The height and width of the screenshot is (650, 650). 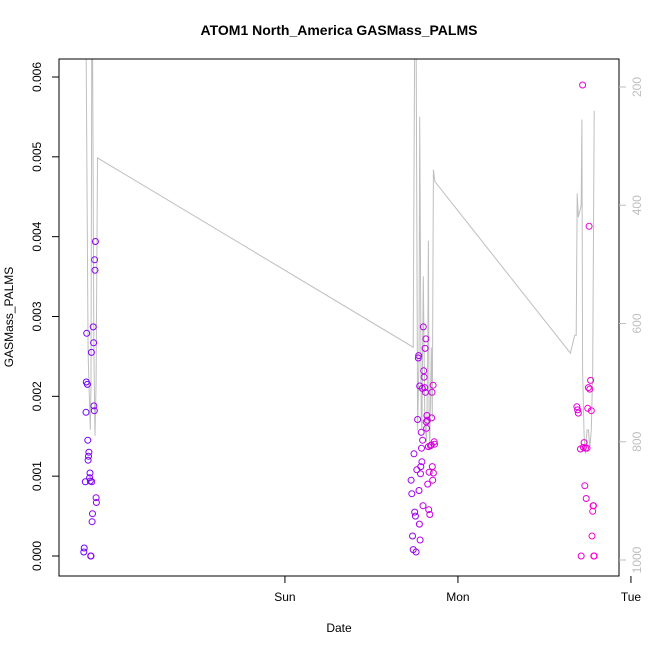 I want to click on right-axis: 200 400 600 800 1000, so click(x=631, y=325).